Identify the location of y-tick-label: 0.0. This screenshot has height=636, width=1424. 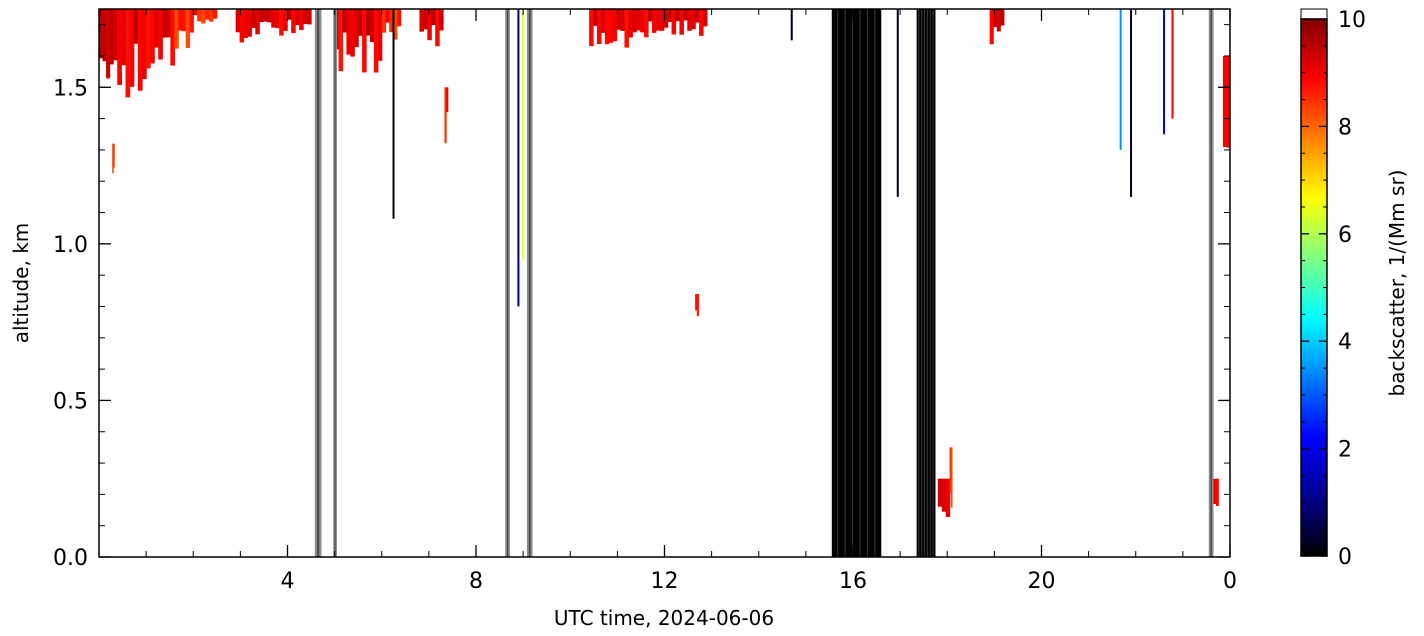
(70, 558).